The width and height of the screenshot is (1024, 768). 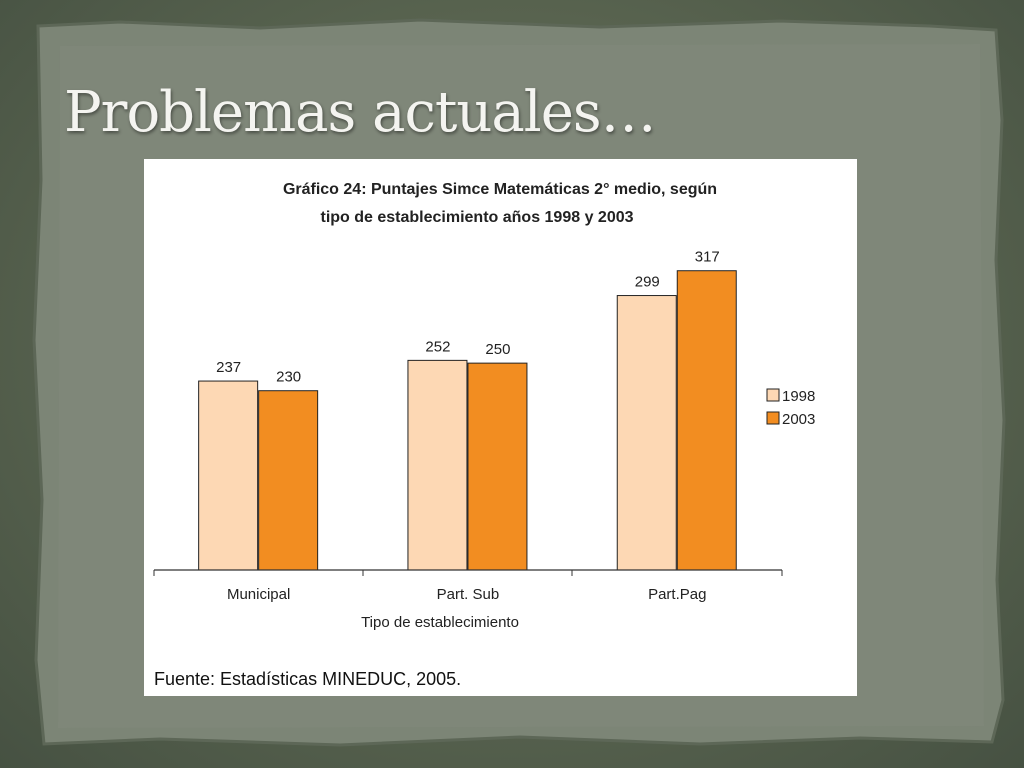 What do you see at coordinates (798, 396) in the screenshot?
I see `legend-label-1998: 1998` at bounding box center [798, 396].